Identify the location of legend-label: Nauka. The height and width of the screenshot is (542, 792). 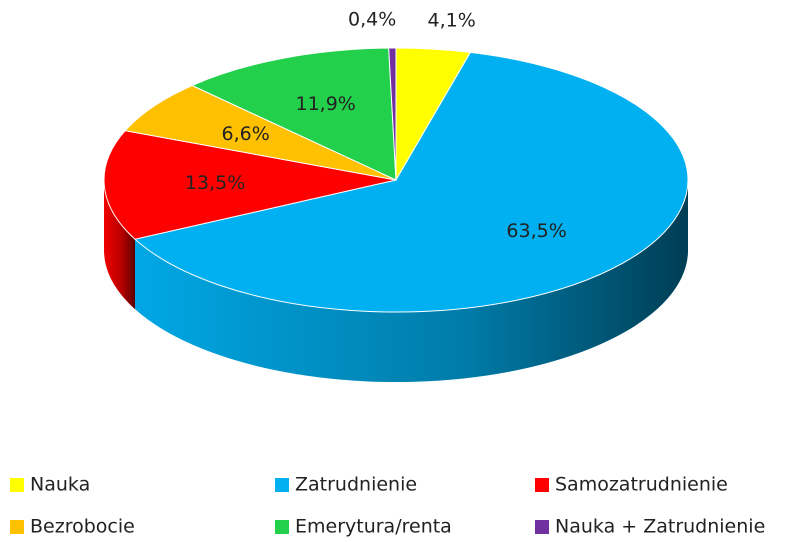
(60, 485).